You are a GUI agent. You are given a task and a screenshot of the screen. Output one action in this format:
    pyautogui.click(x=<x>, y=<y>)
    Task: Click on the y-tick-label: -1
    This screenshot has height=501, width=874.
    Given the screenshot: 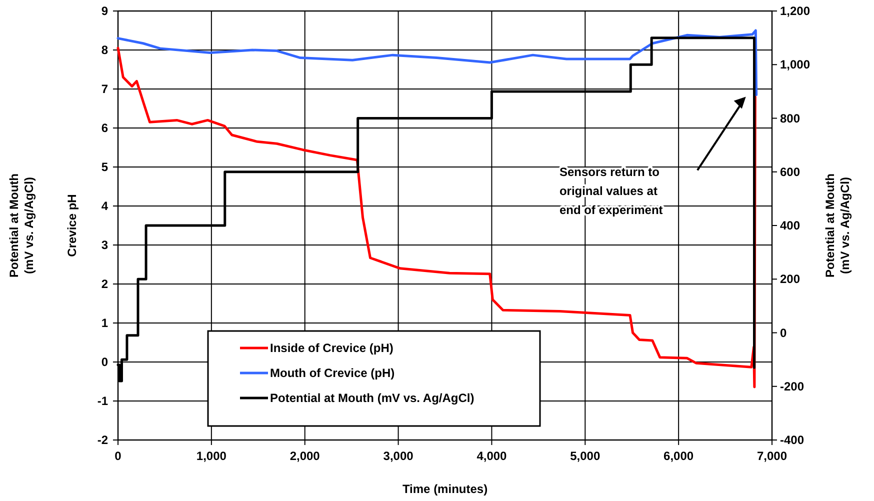 What is the action you would take?
    pyautogui.click(x=102, y=401)
    